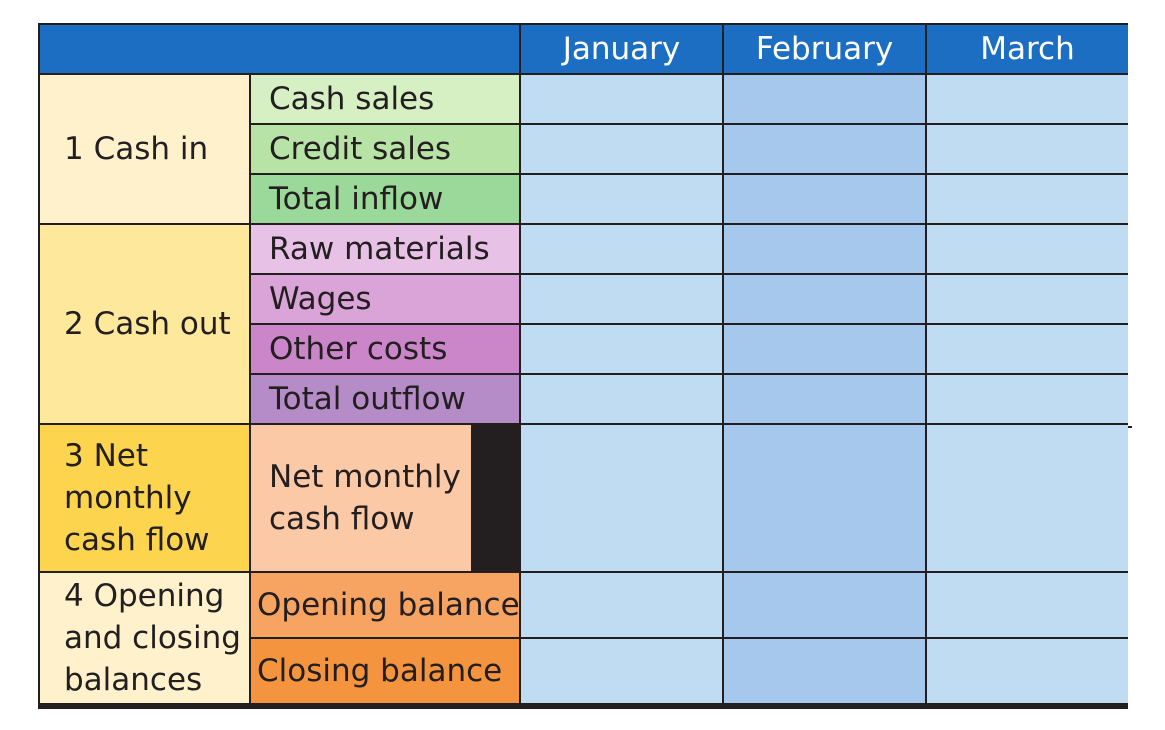  I want to click on row-label-credit-sales: Credit sales, so click(385, 149).